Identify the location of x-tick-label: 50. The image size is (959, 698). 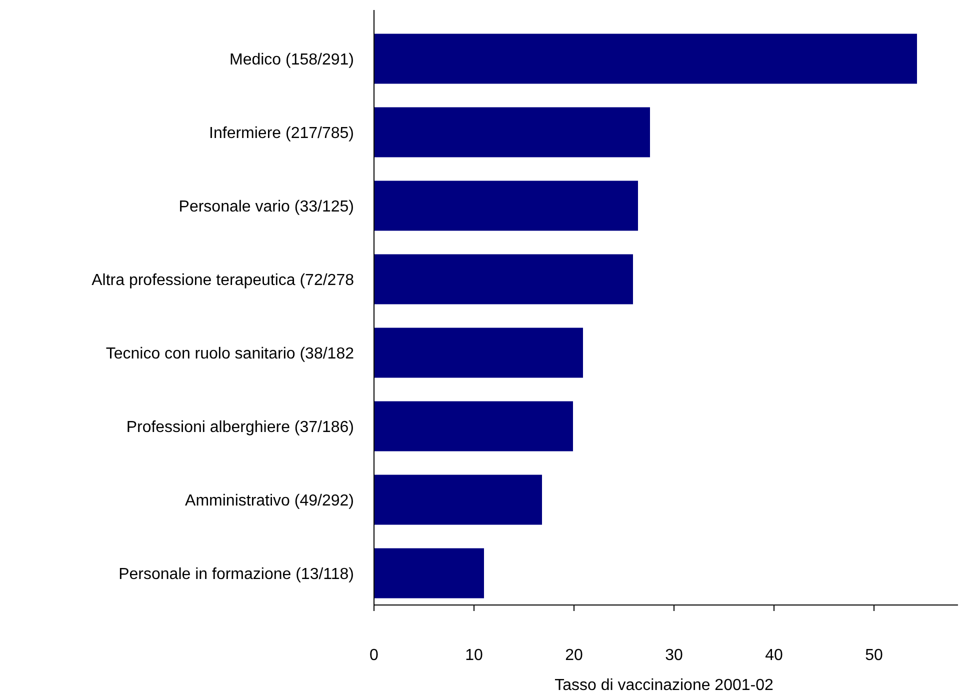
(874, 655).